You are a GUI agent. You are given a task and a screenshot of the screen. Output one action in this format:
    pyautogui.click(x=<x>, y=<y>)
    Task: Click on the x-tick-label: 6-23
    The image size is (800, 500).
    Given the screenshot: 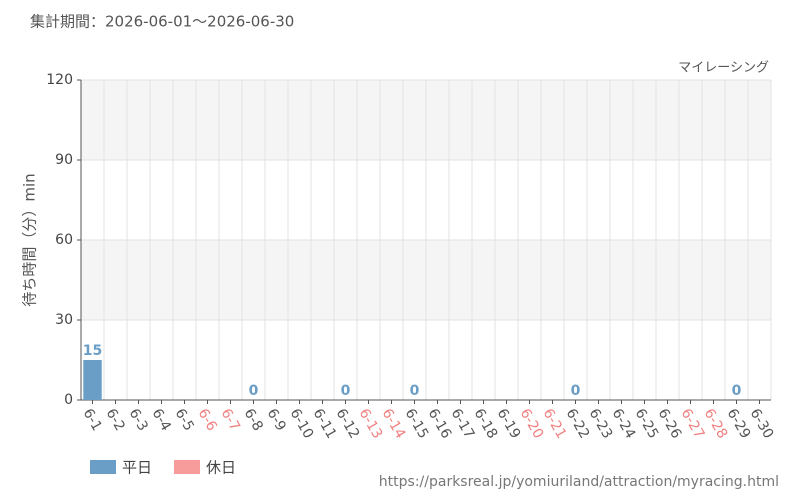 What is the action you would take?
    pyautogui.click(x=601, y=424)
    